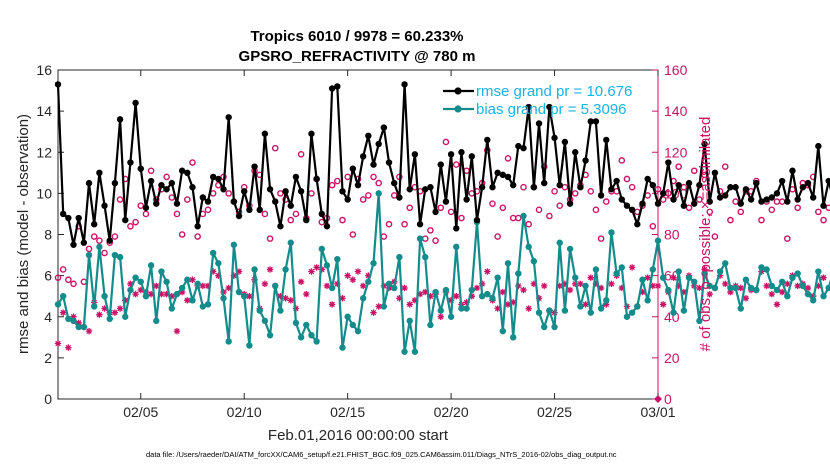 Image resolution: width=830 pixels, height=470 pixels. I want to click on y-tick-label-left: 12, so click(44, 152).